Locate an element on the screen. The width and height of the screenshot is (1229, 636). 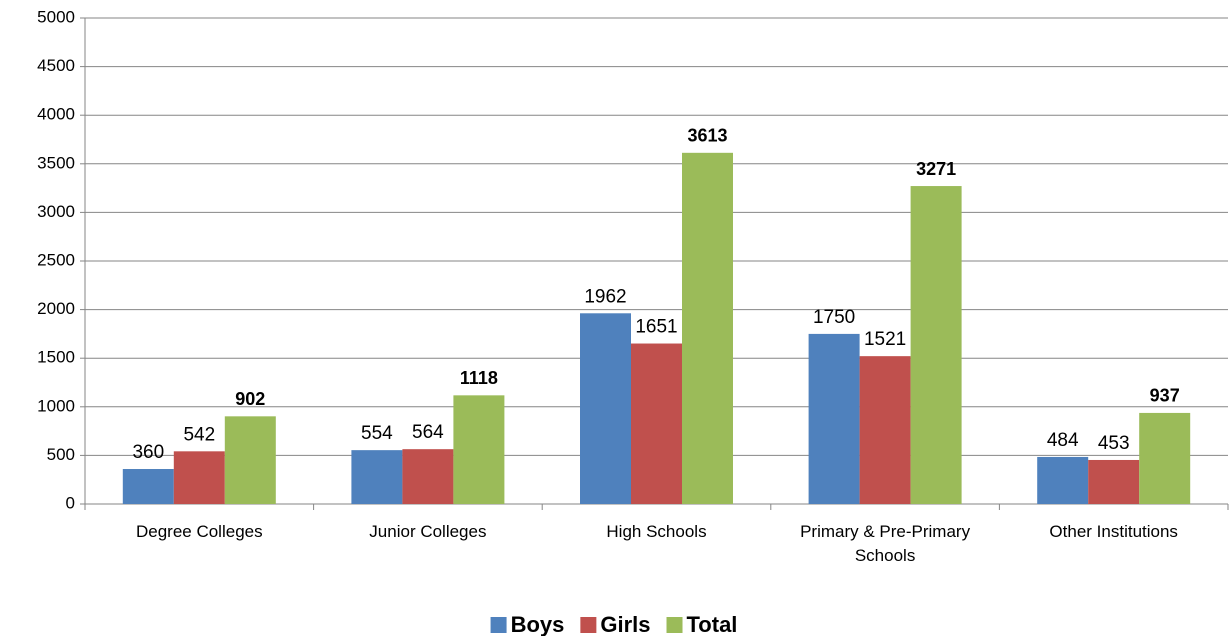
data-label: 484 is located at coordinates (1063, 440).